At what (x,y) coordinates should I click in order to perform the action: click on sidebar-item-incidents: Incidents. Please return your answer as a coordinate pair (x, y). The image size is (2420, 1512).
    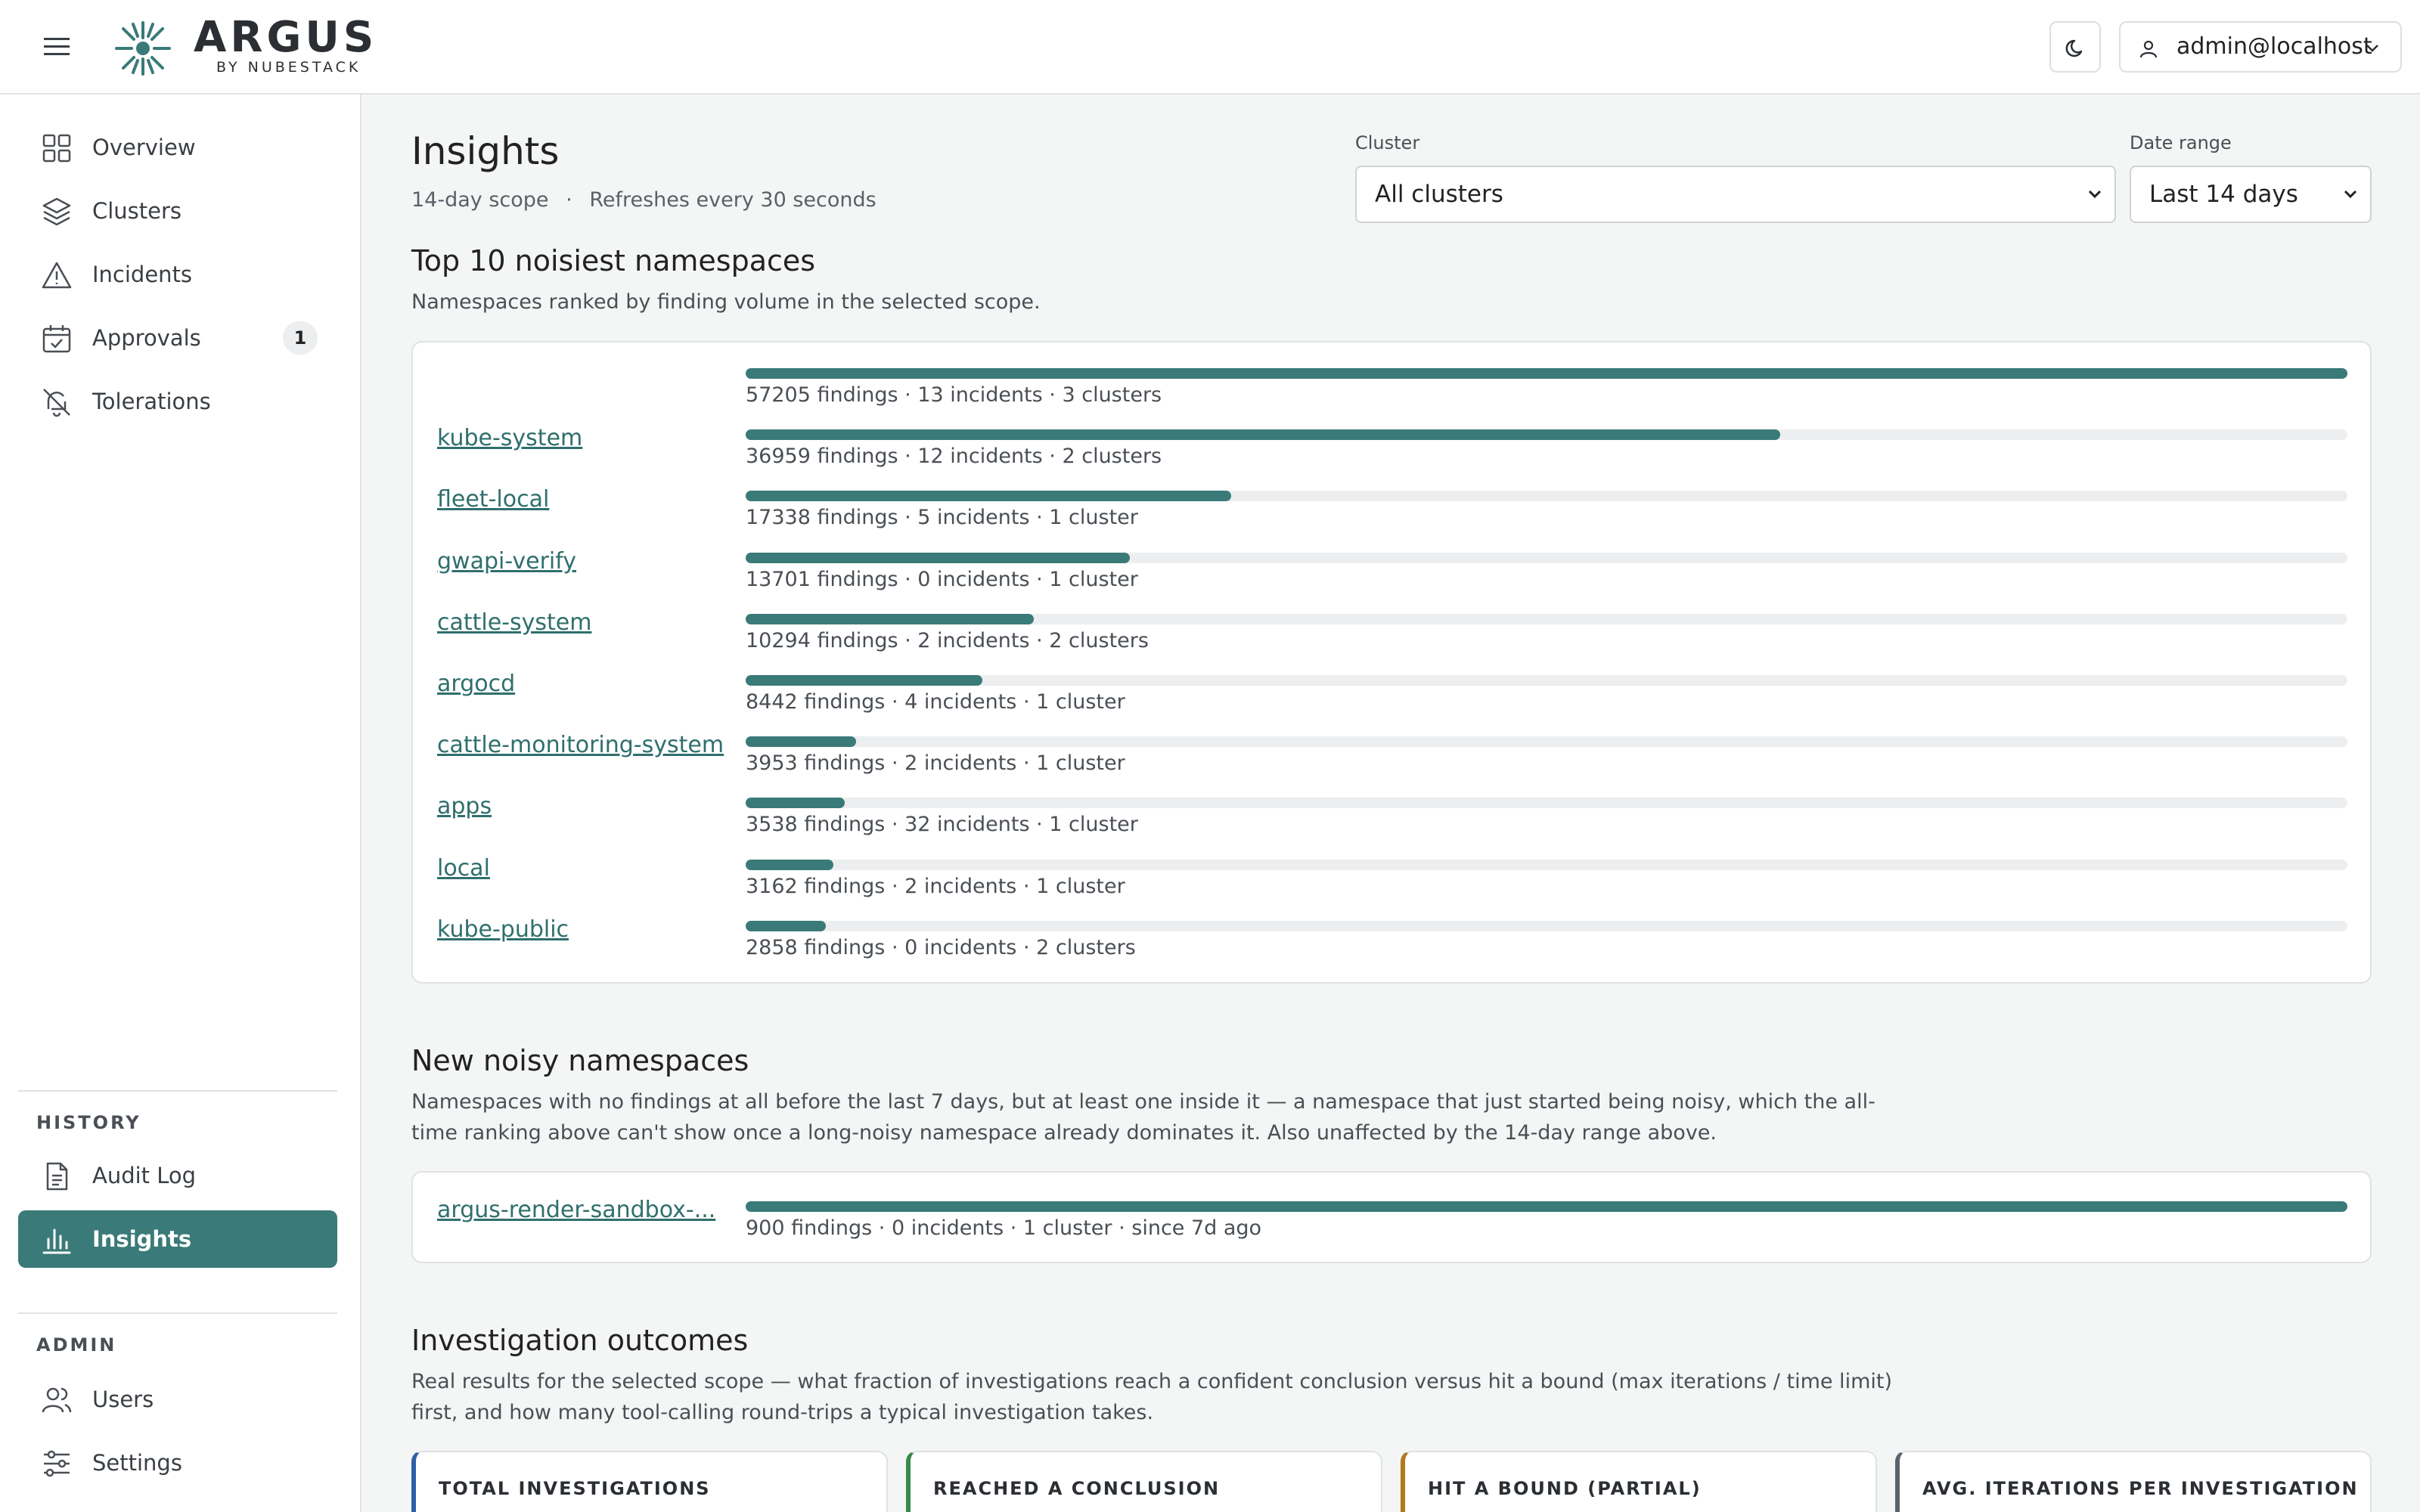
    Looking at the image, I should click on (177, 275).